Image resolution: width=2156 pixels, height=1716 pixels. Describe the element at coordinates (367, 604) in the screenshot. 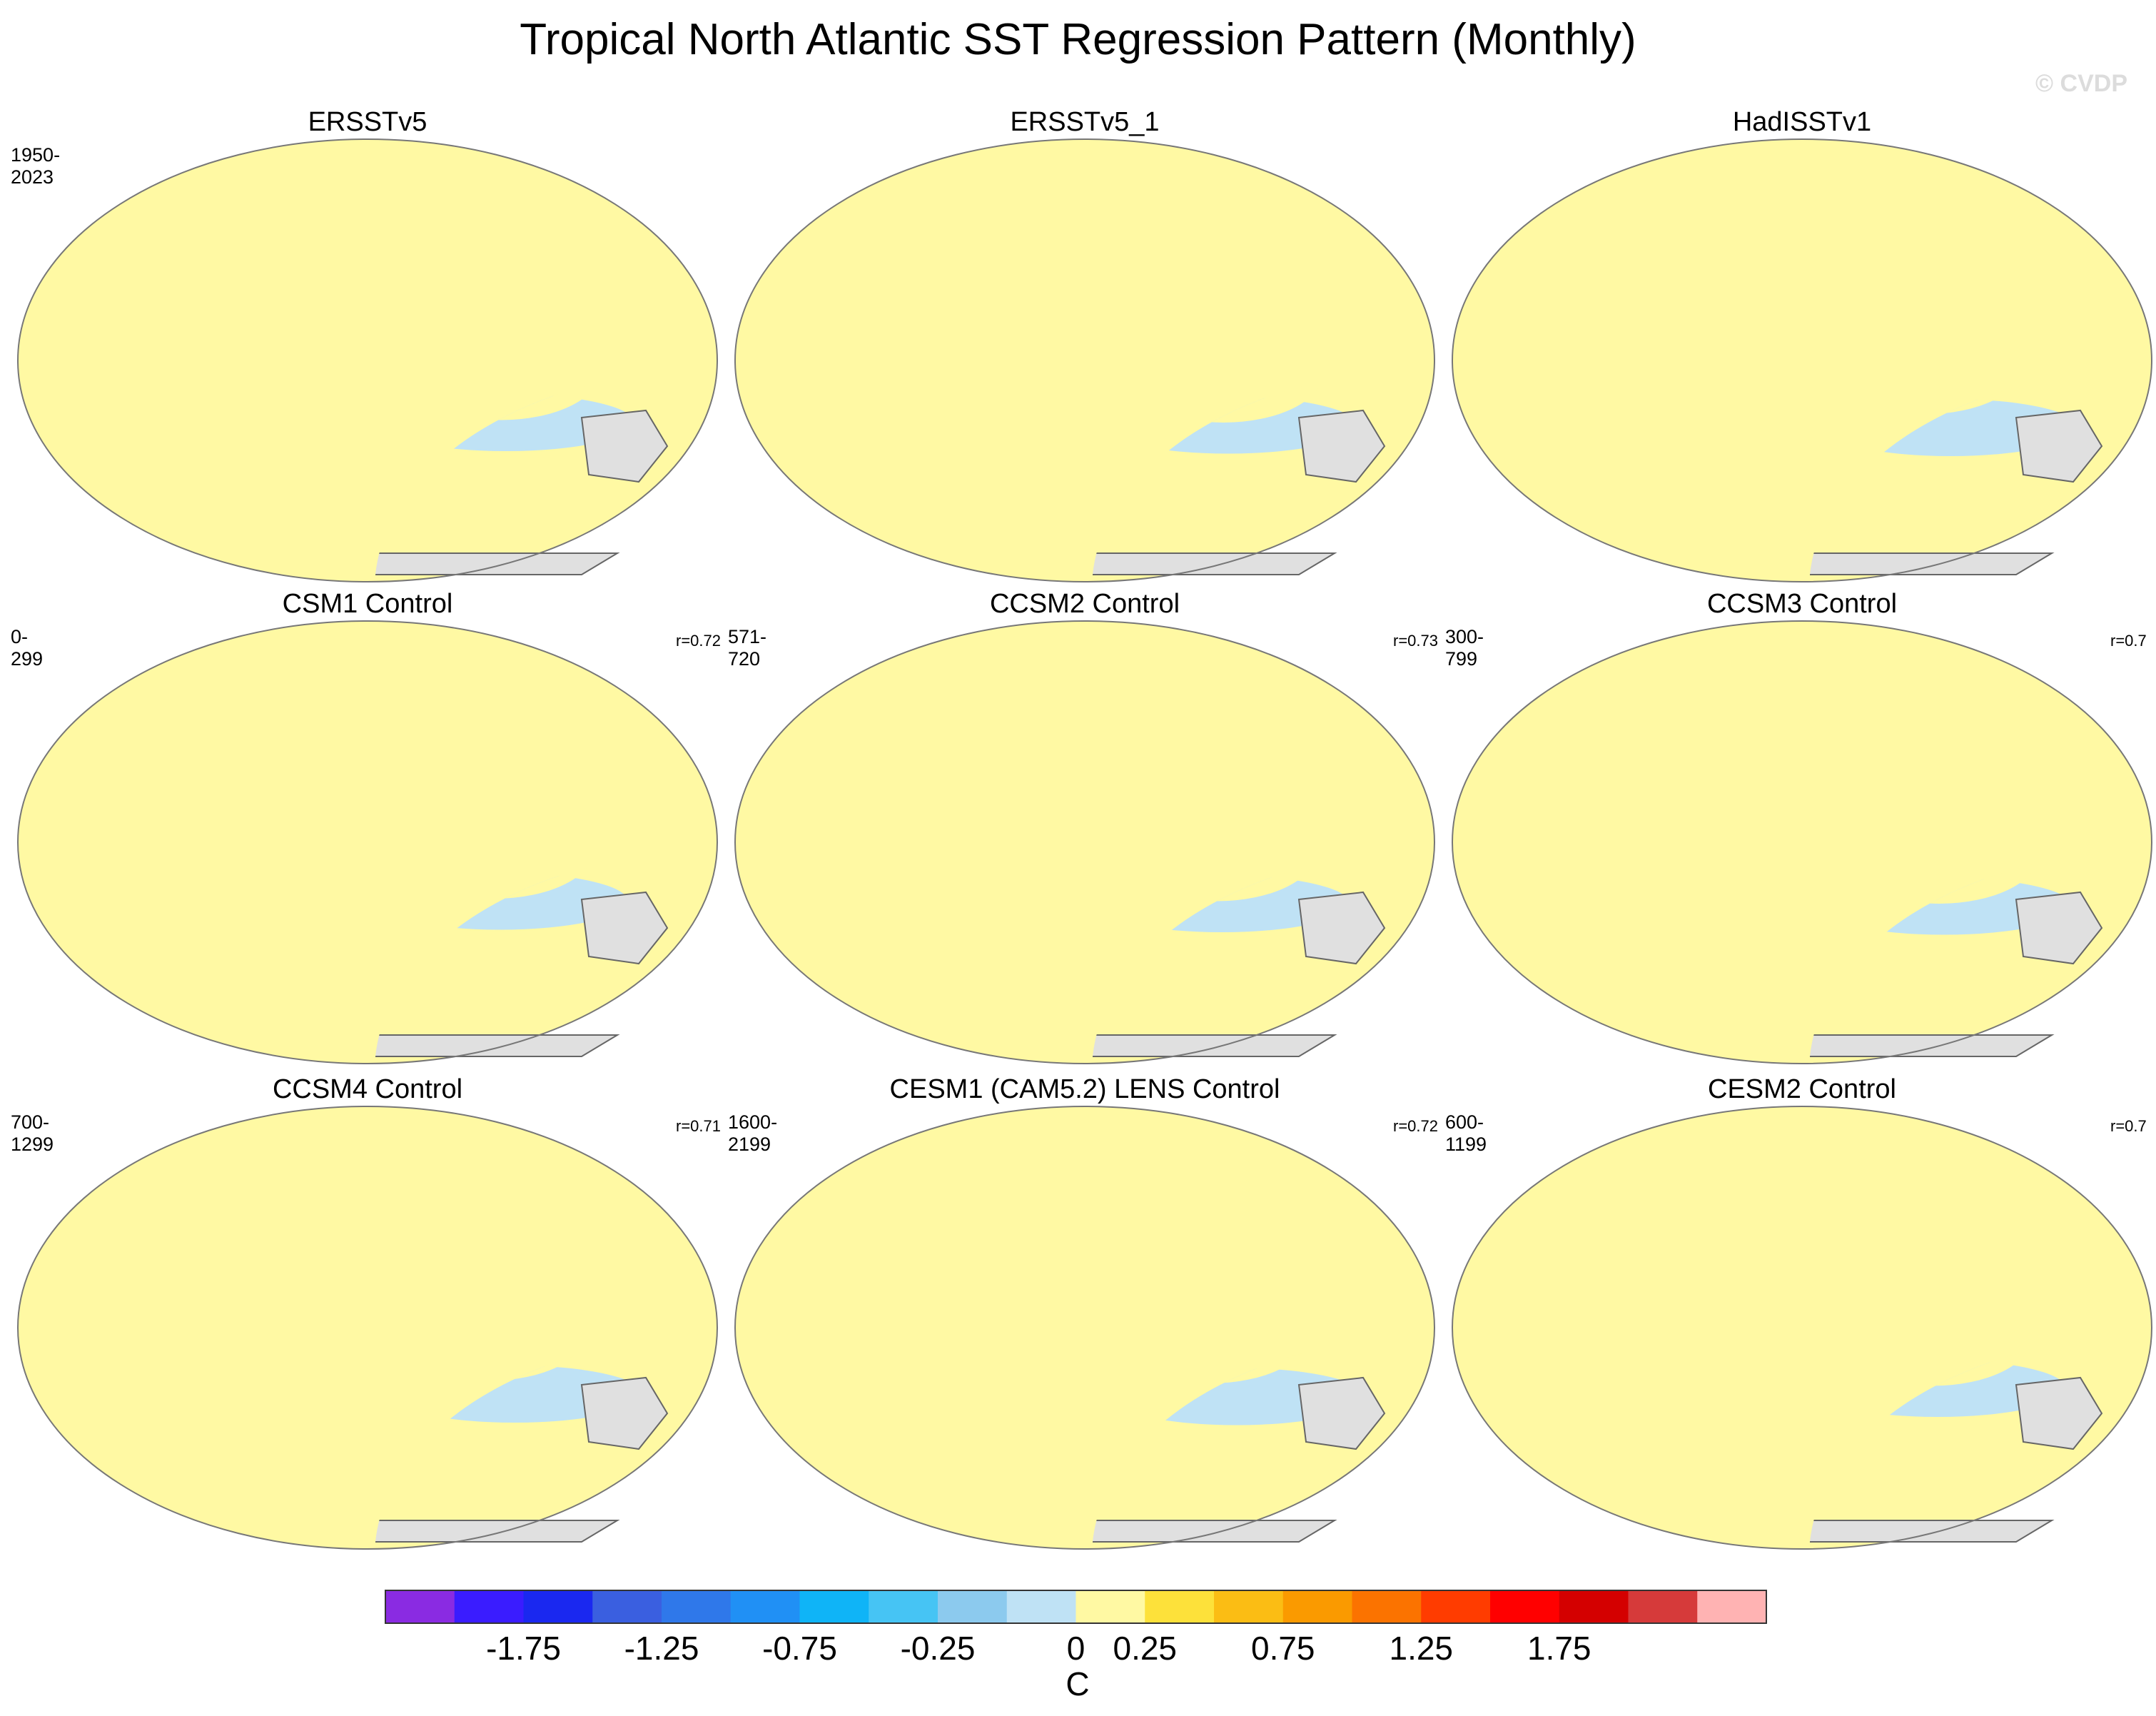

I see `panel-title: CSM1 Control` at that location.